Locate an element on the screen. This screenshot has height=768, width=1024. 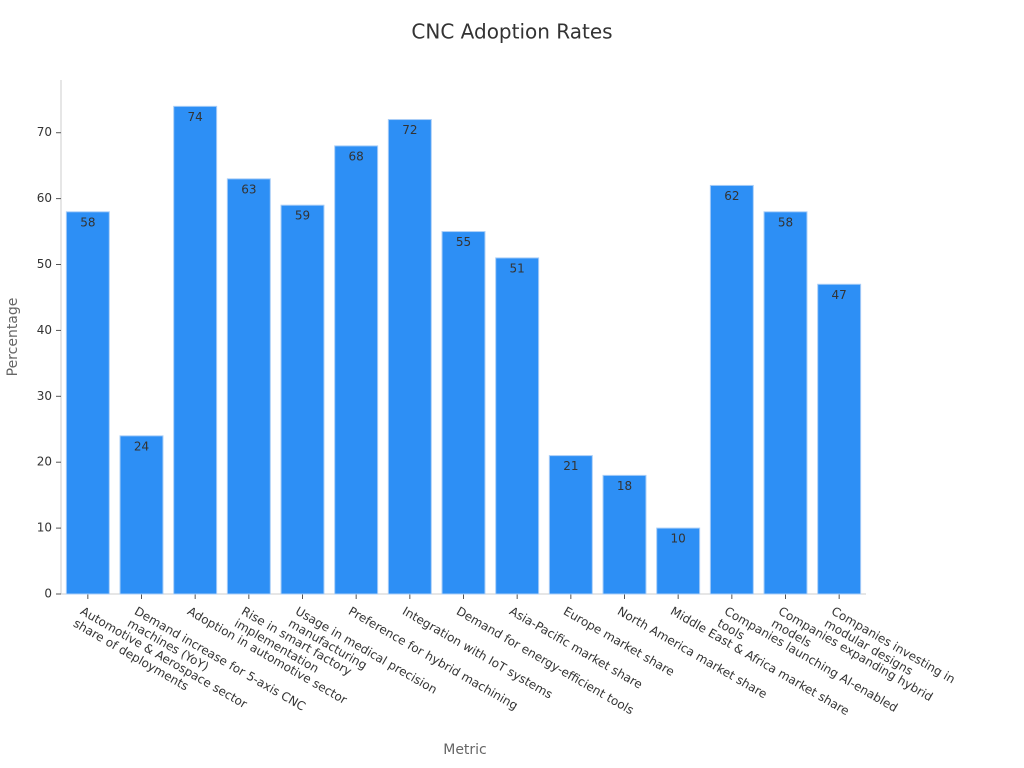
data-label: 68 is located at coordinates (356, 156).